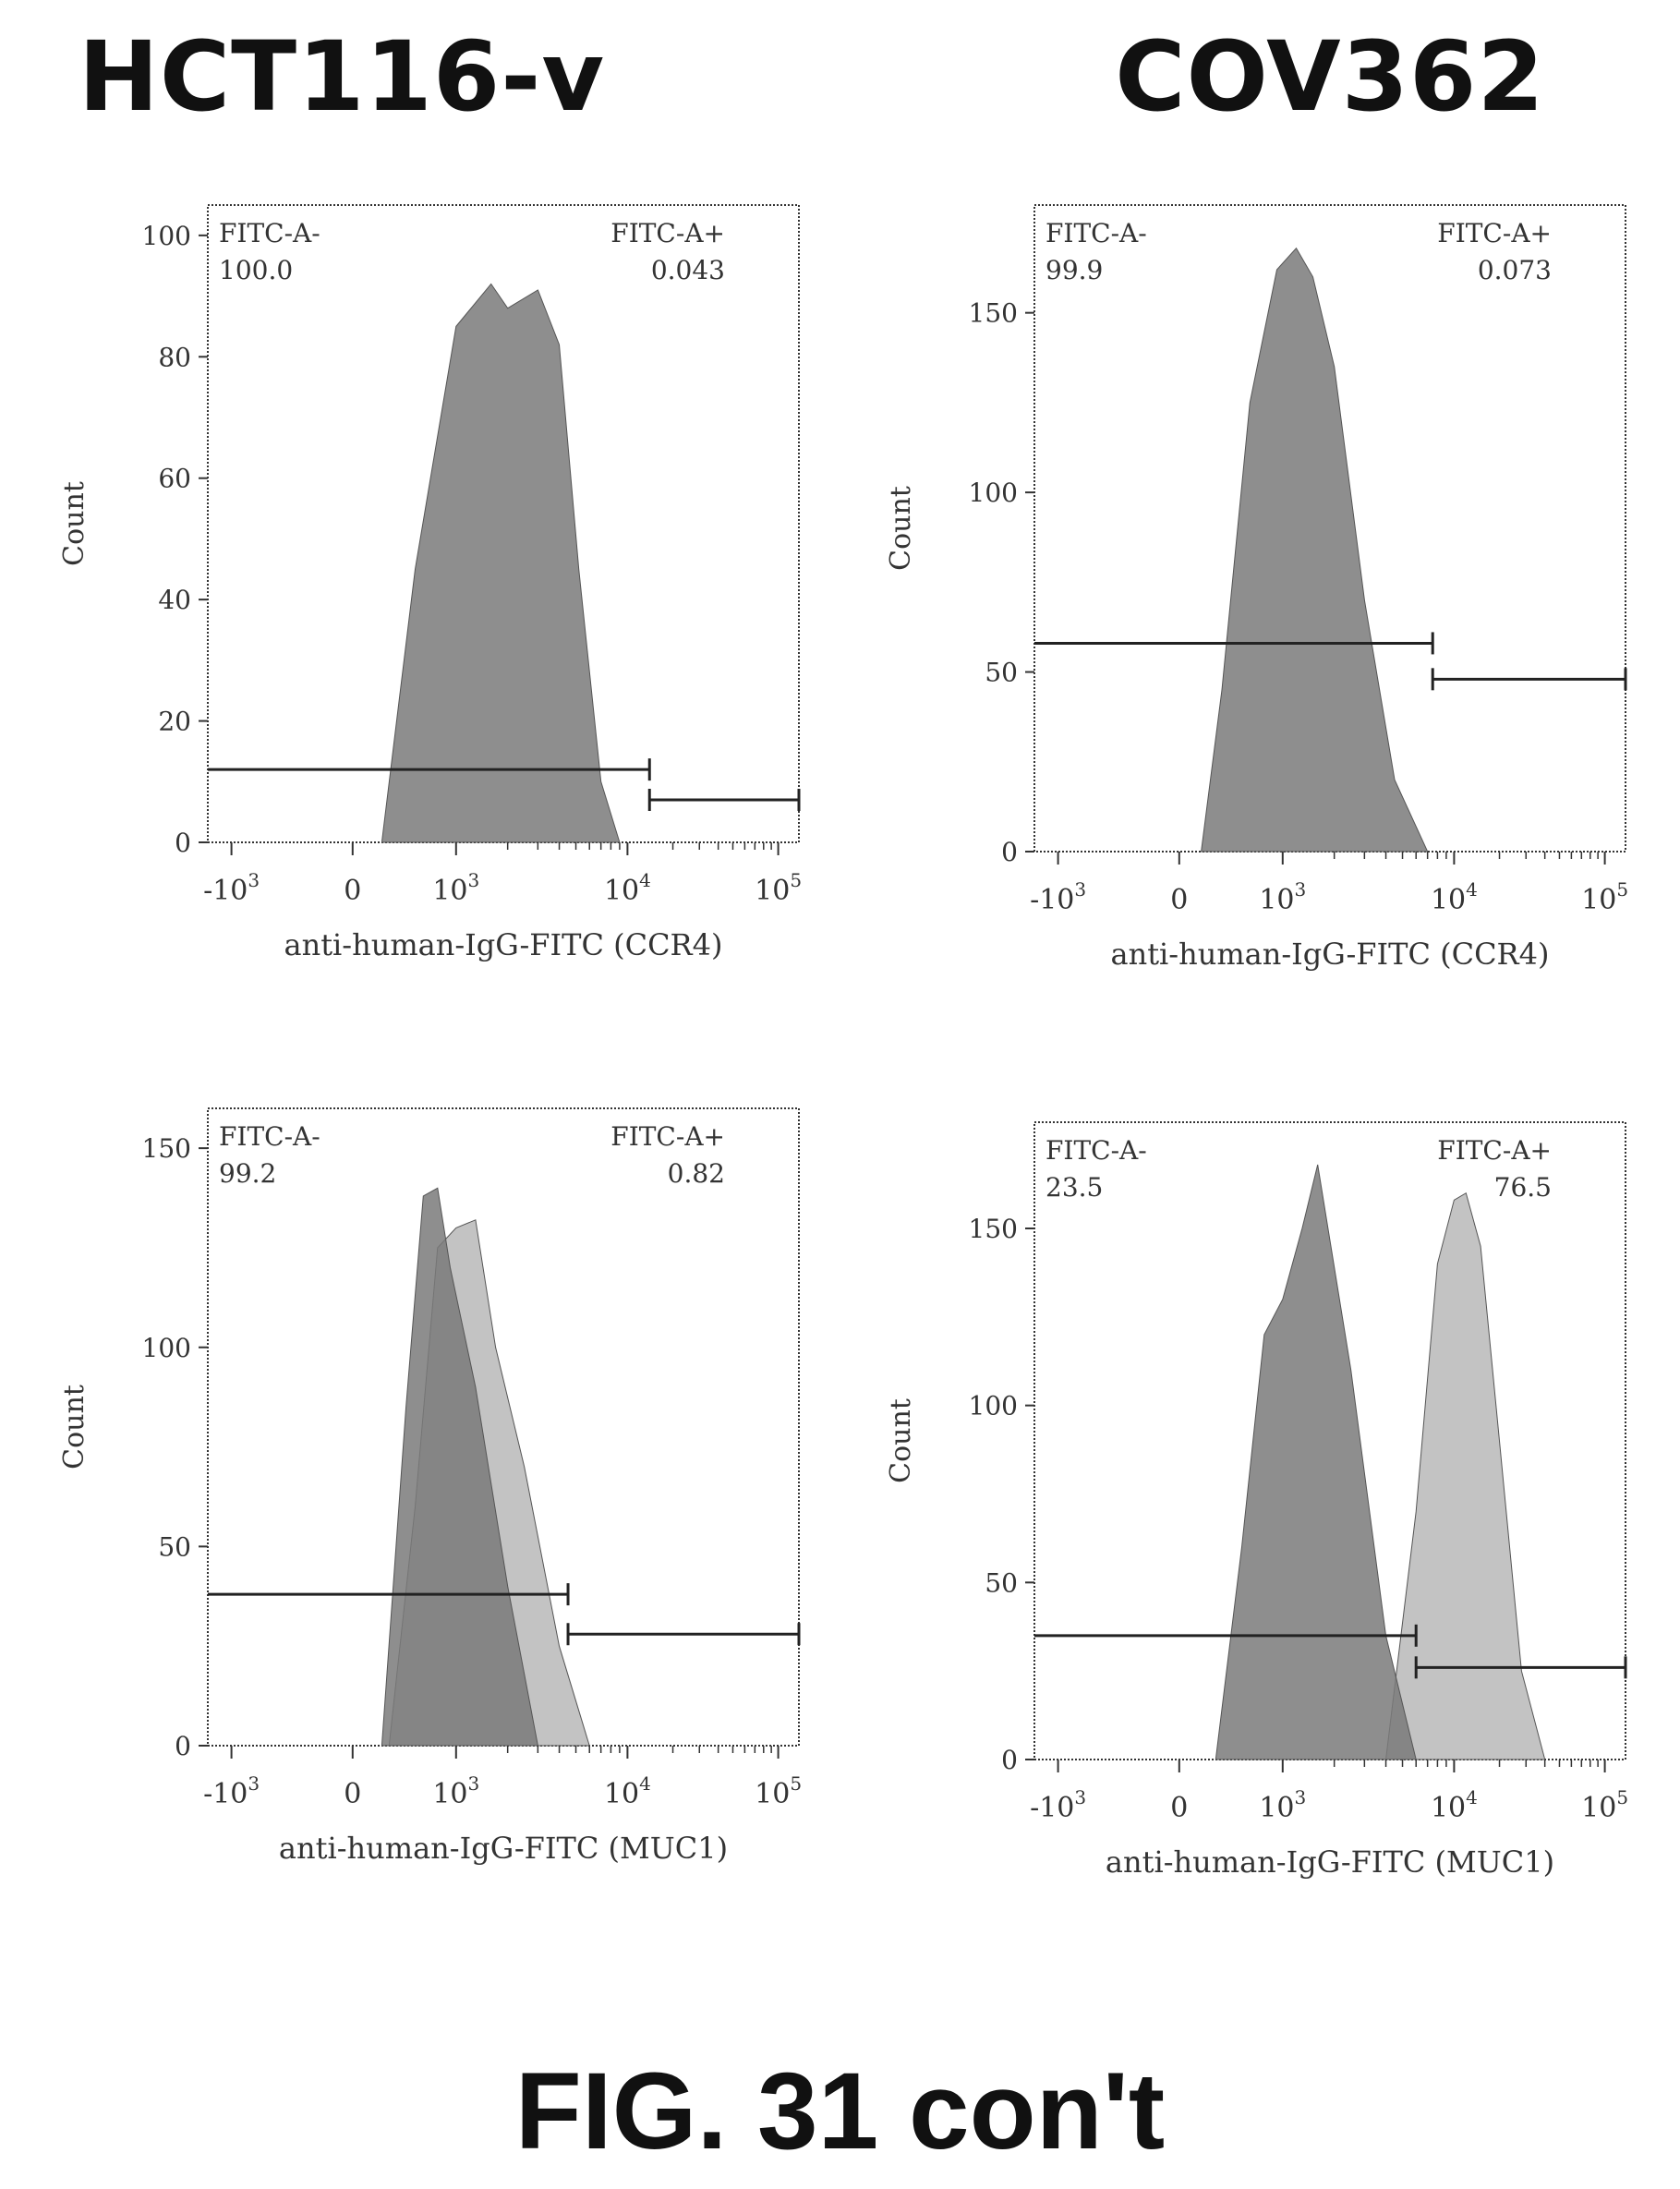  What do you see at coordinates (696, 1173) in the screenshot?
I see `gate-percent-positive: 0.82` at bounding box center [696, 1173].